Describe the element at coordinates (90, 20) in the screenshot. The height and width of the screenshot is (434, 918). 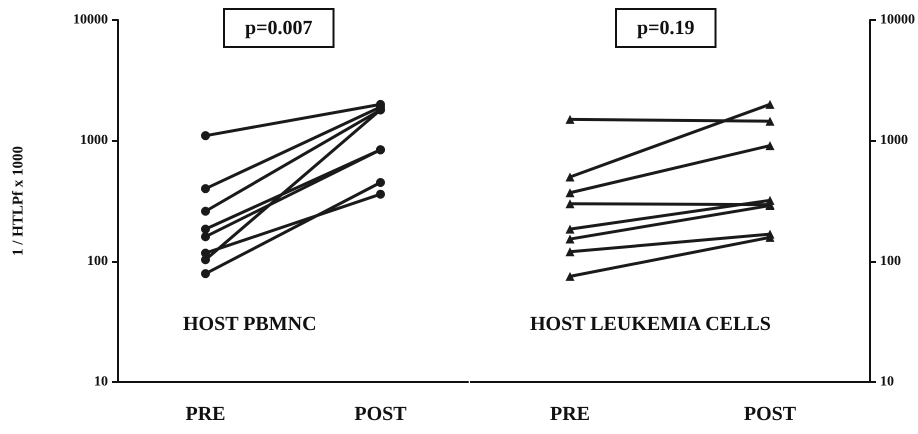
I see `y-tick-label: 10000` at that location.